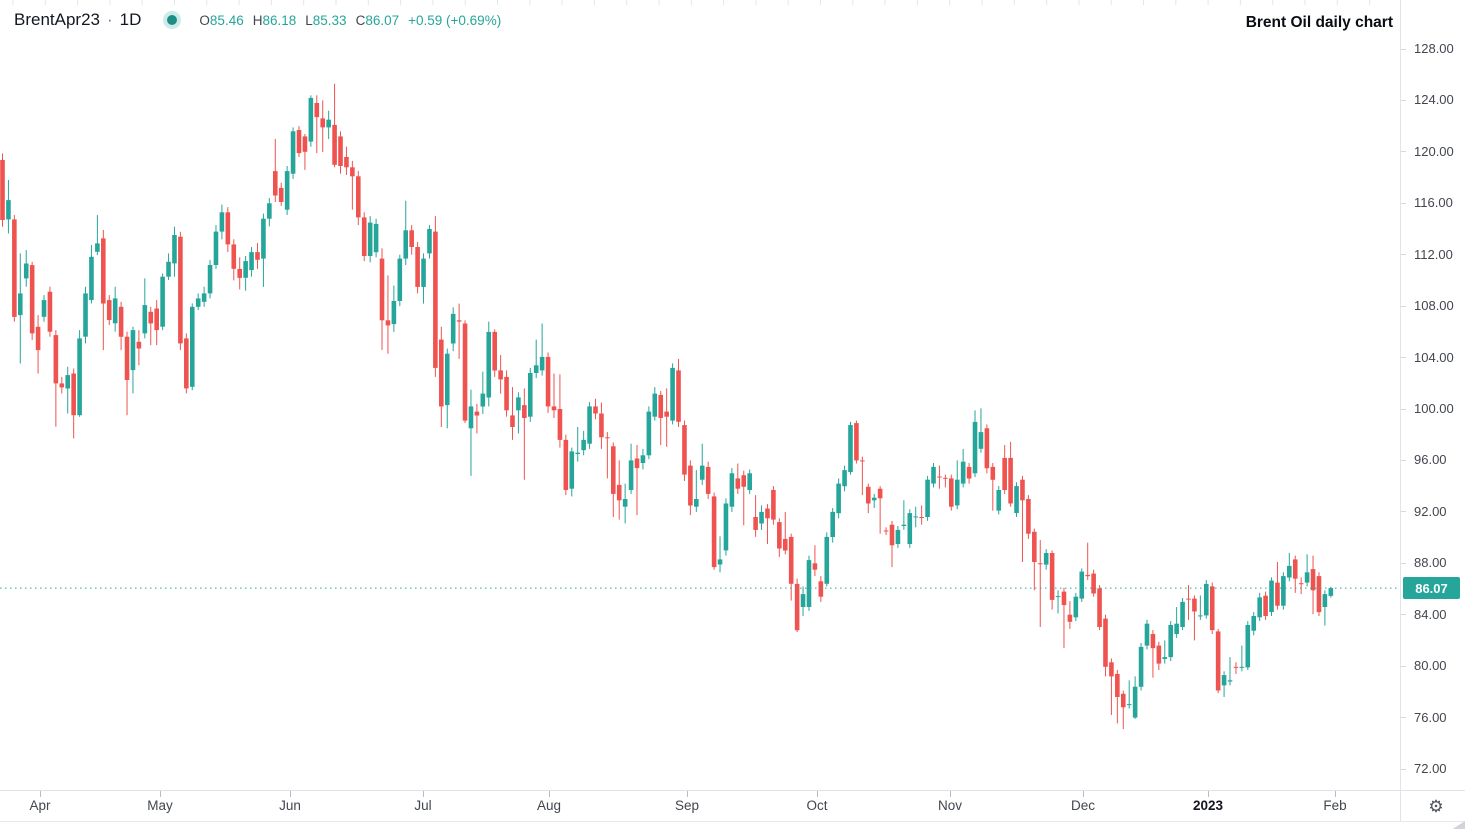 Image resolution: width=1465 pixels, height=829 pixels. What do you see at coordinates (1434, 306) in the screenshot?
I see `price-tick-label: 108.00` at bounding box center [1434, 306].